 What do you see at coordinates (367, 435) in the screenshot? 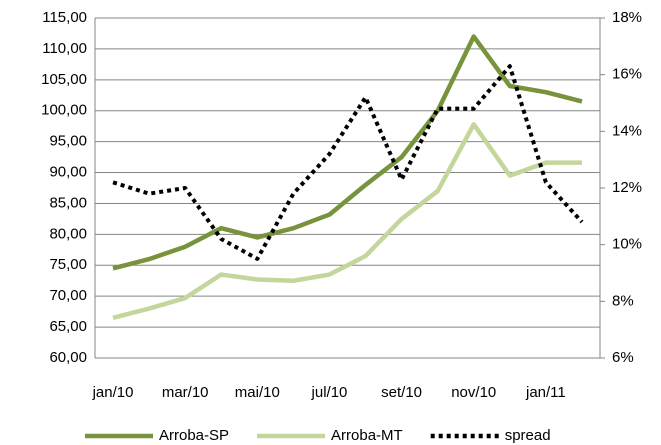
I see `legend-label: Arroba-MT` at bounding box center [367, 435].